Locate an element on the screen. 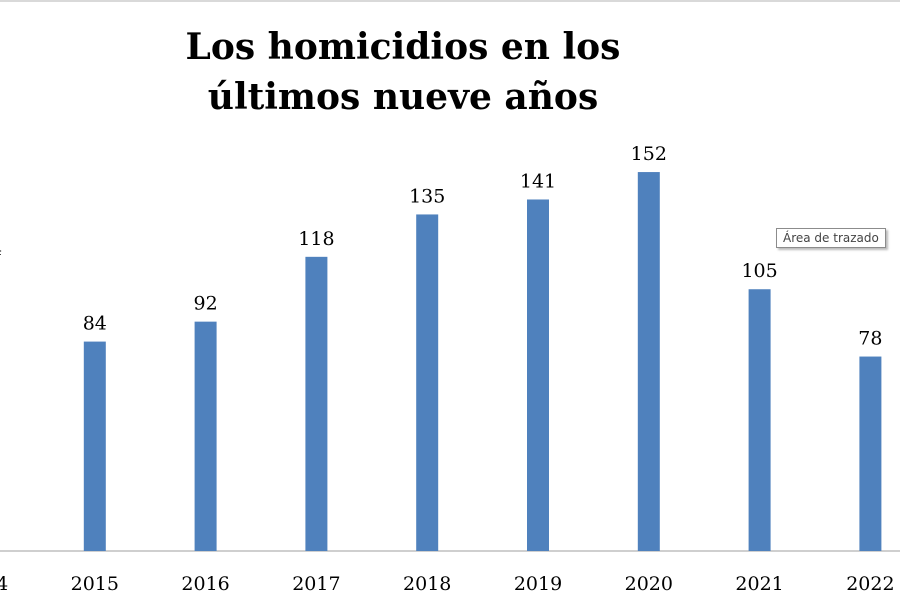  data-label-2022: 78 is located at coordinates (870, 339).